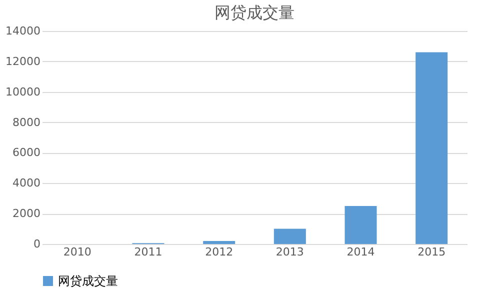  I want to click on y-tick-label: 8000, so click(26, 122).